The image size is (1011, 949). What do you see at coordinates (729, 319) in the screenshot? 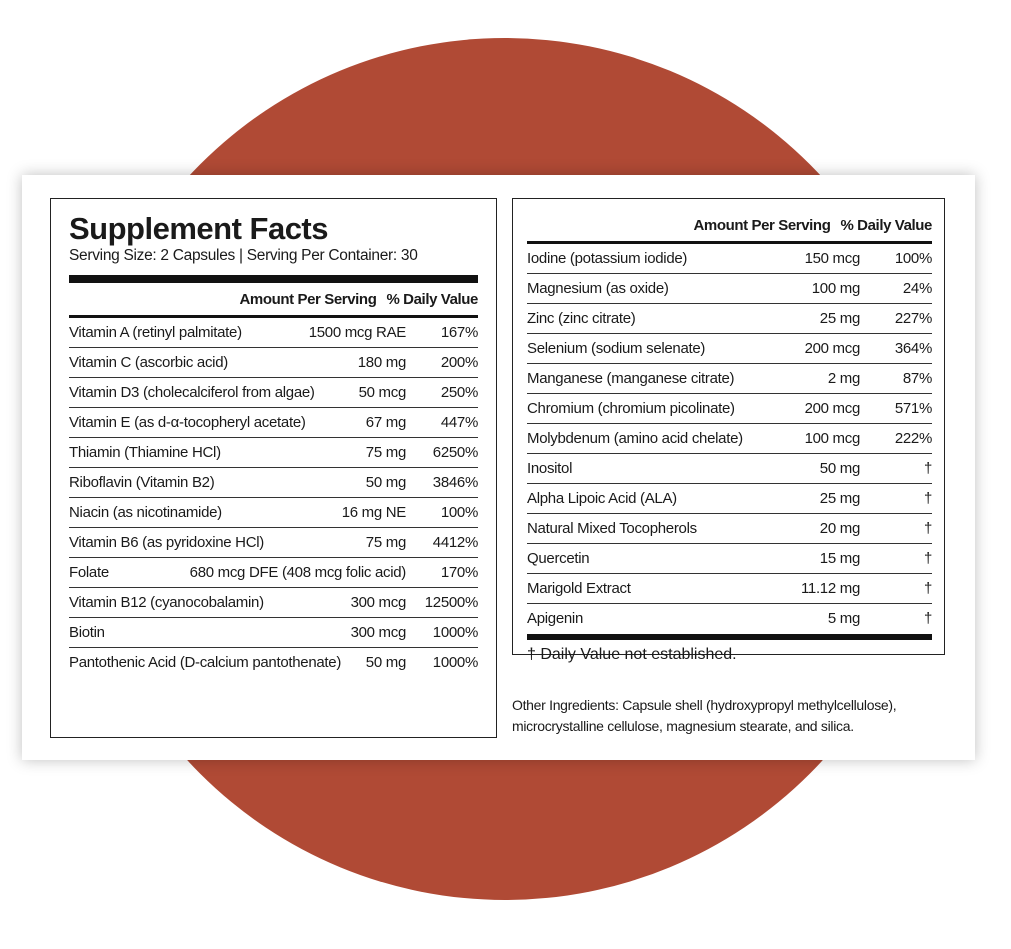
I see `nutrient-row: Zinc (zinc citrate) 25 mg 227%` at bounding box center [729, 319].